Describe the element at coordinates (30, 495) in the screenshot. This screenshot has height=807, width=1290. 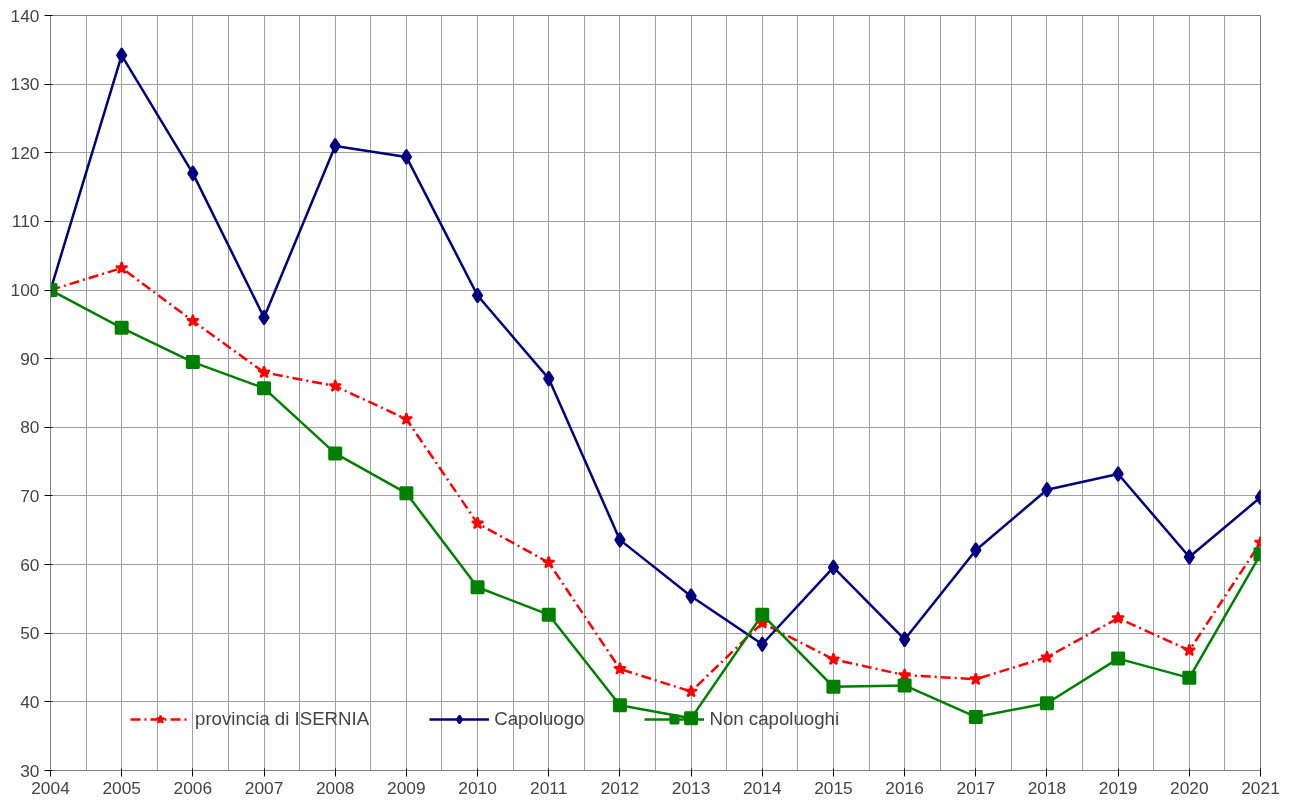
I see `y-tick-label: 70` at that location.